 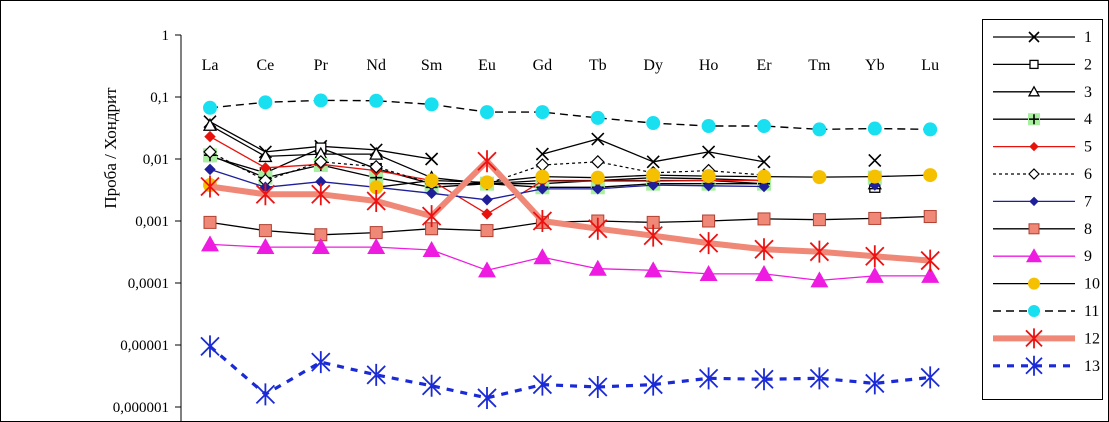 What do you see at coordinates (321, 65) in the screenshot?
I see `category-label: Pr` at bounding box center [321, 65].